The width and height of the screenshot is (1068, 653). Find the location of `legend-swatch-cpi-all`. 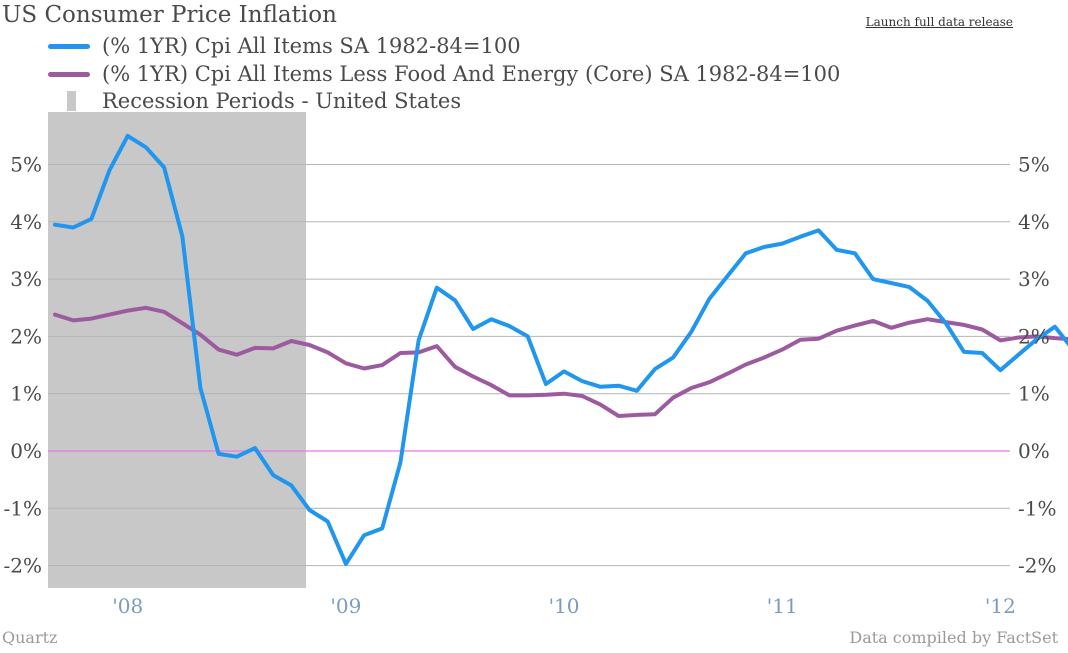

legend-swatch-cpi-all is located at coordinates (69, 46).